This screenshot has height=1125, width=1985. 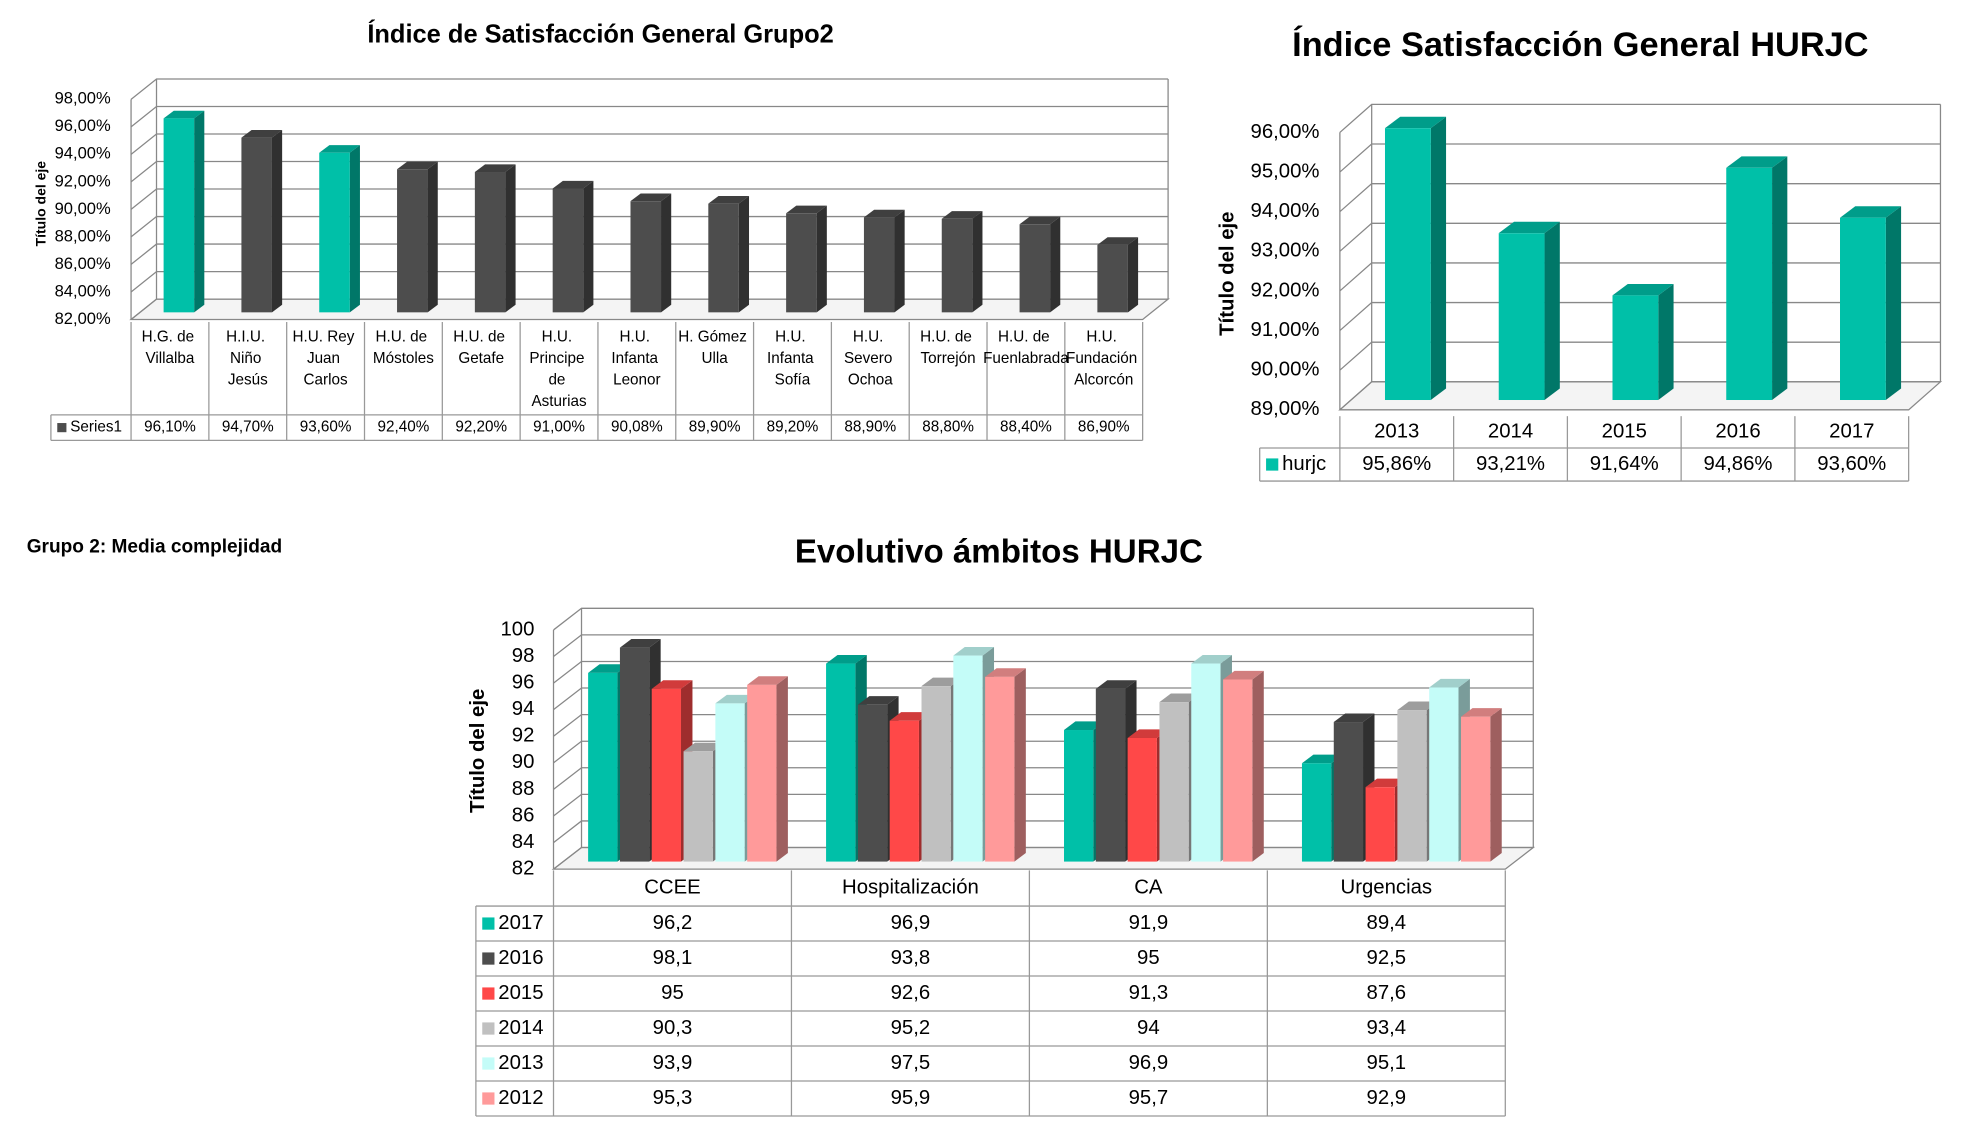 I want to click on data-label: 92,20%, so click(x=481, y=427).